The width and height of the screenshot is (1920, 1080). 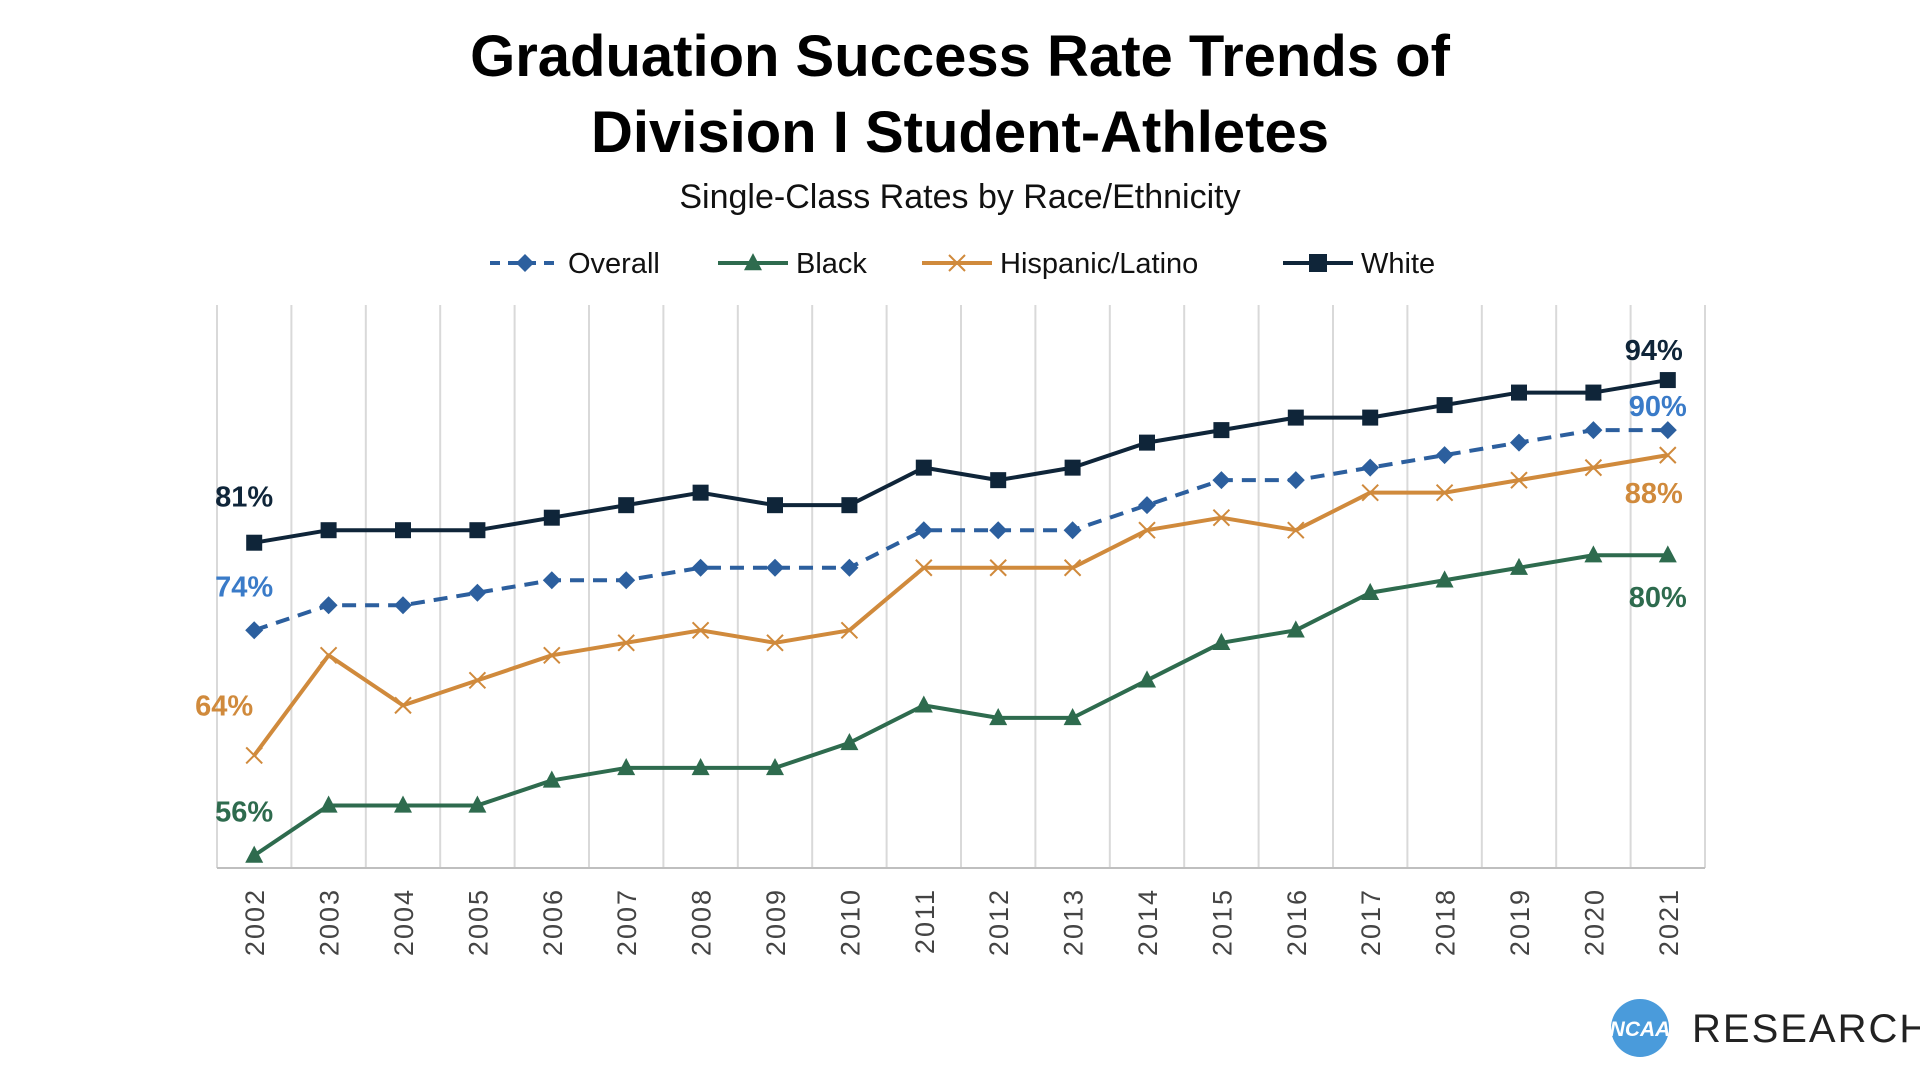 I want to click on legend-item: Overall, so click(x=575, y=264).